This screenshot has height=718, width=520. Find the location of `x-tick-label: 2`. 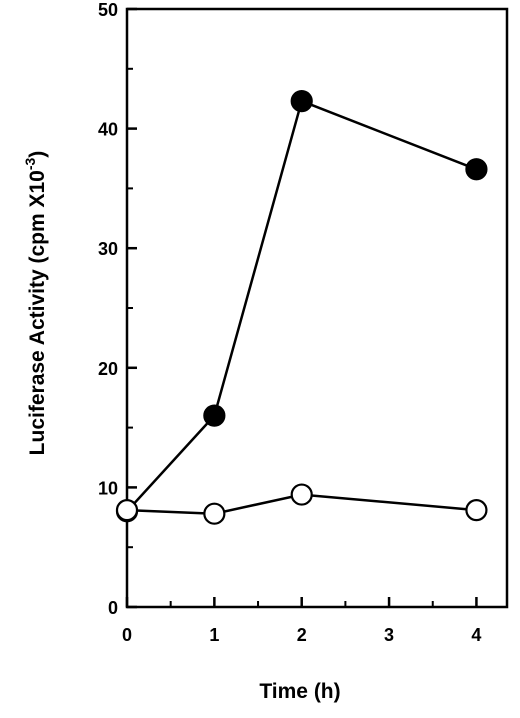

x-tick-label: 2 is located at coordinates (302, 635).